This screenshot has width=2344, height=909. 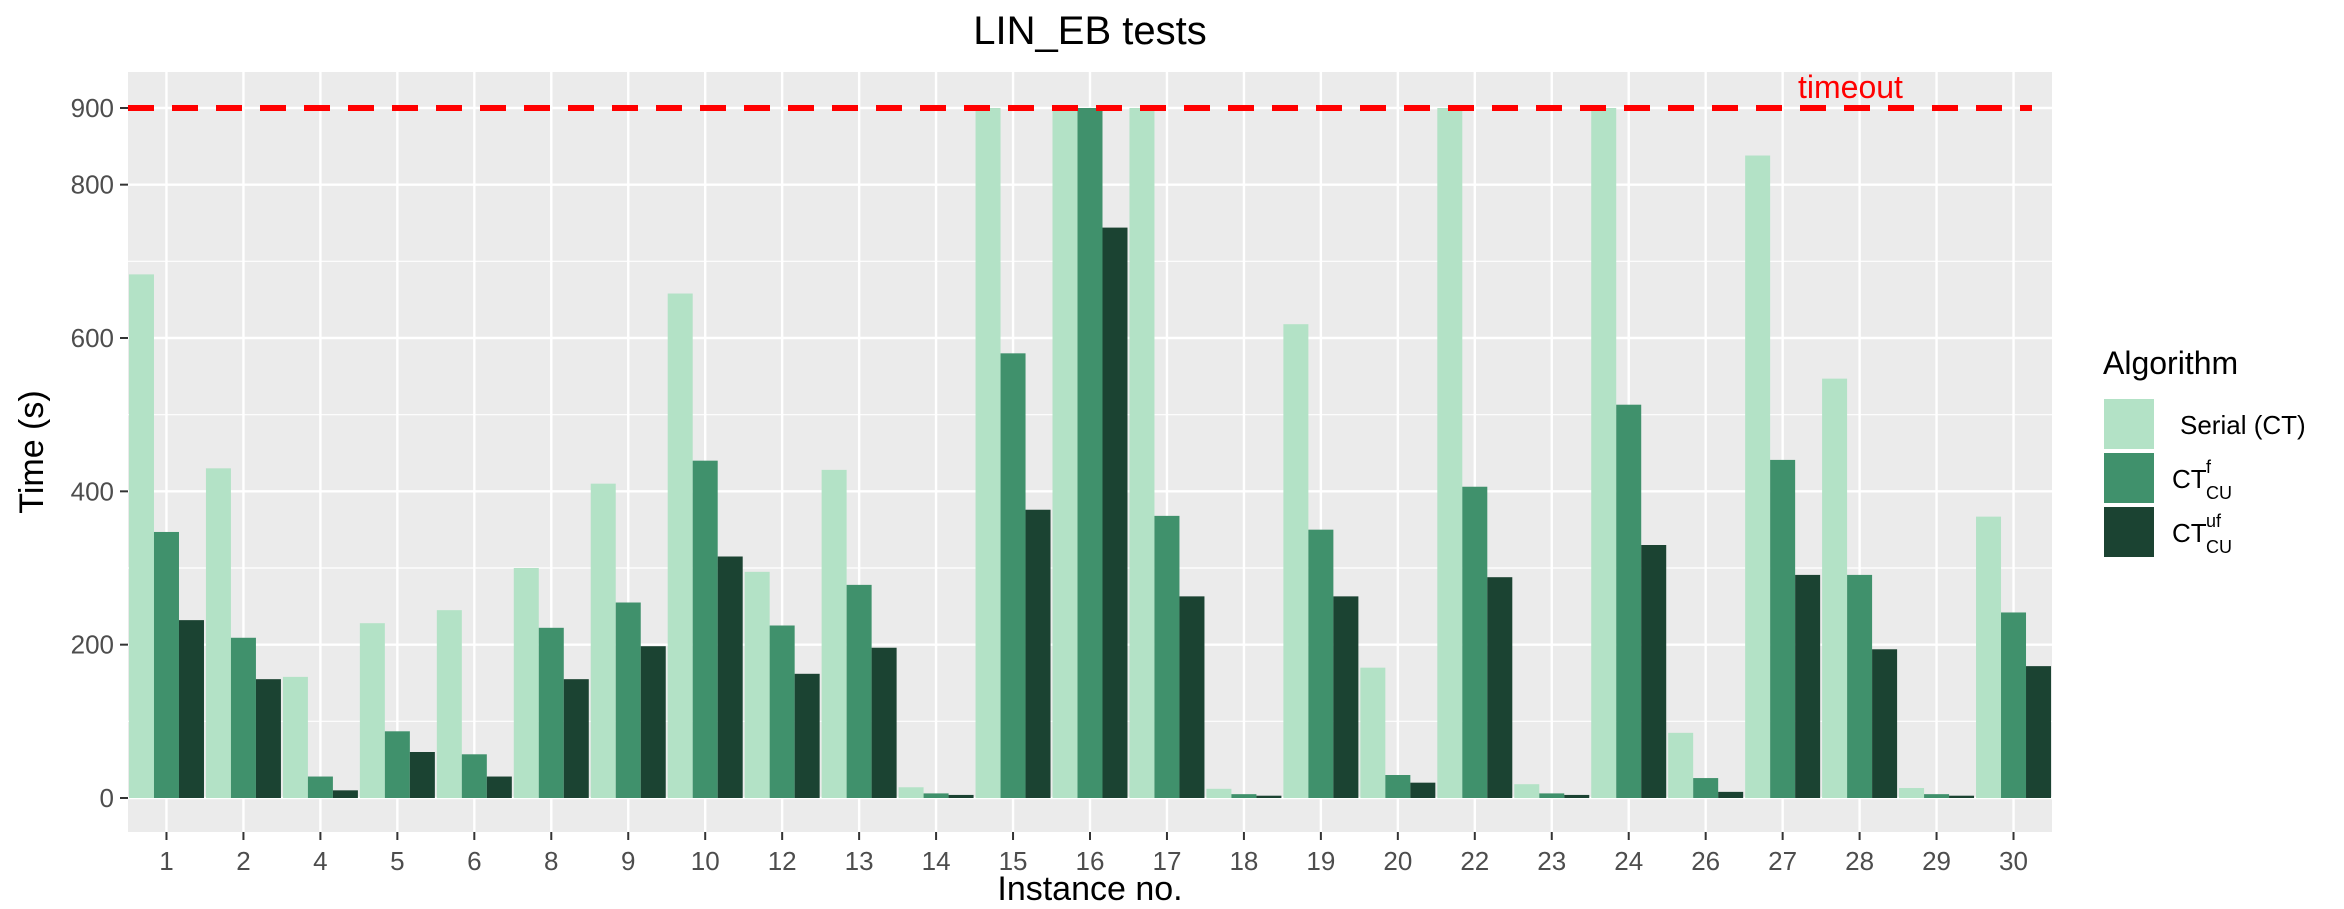 I want to click on chart-title: LIN_EB tests, so click(x=1089, y=31).